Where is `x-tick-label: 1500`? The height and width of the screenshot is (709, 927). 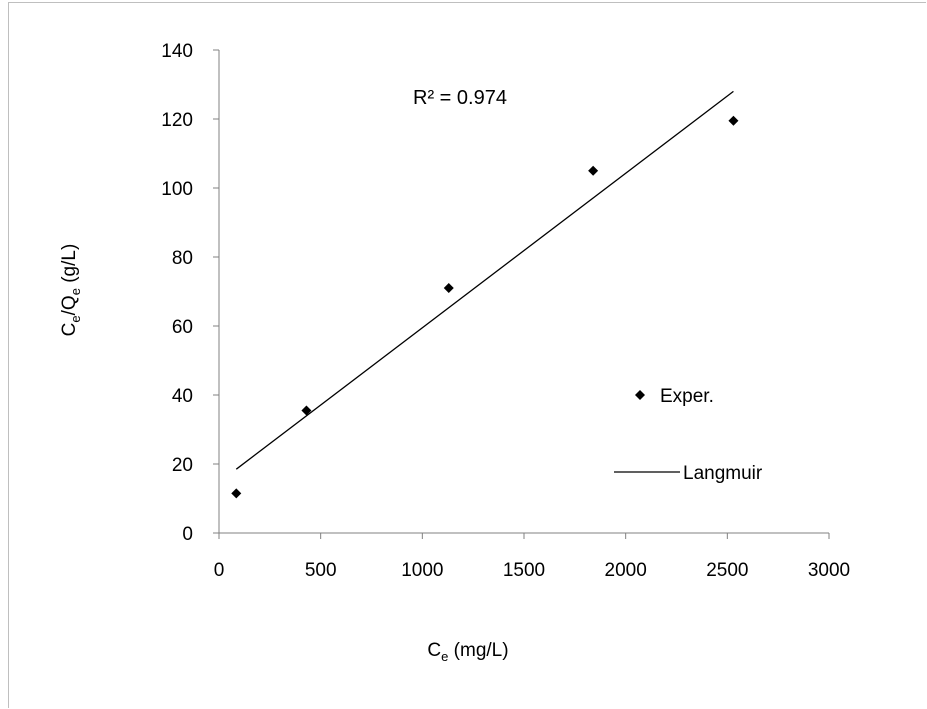
x-tick-label: 1500 is located at coordinates (524, 570).